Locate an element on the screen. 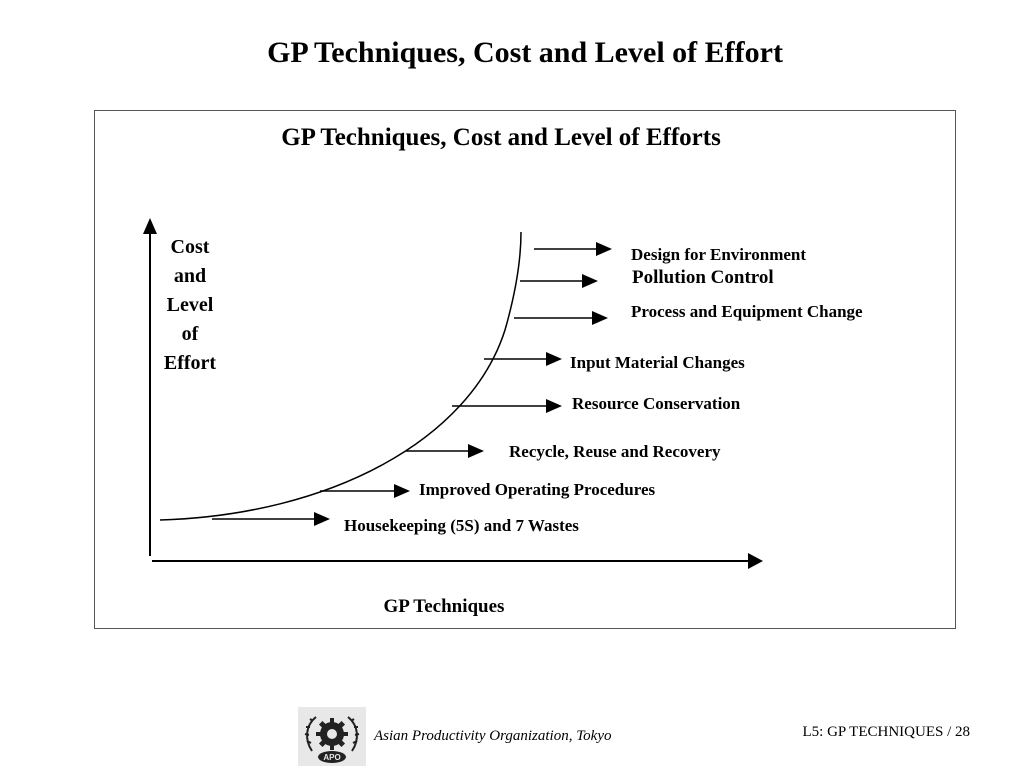 The height and width of the screenshot is (771, 1024). footer-organization: Asian Productivity Organization, Tokyo is located at coordinates (493, 736).